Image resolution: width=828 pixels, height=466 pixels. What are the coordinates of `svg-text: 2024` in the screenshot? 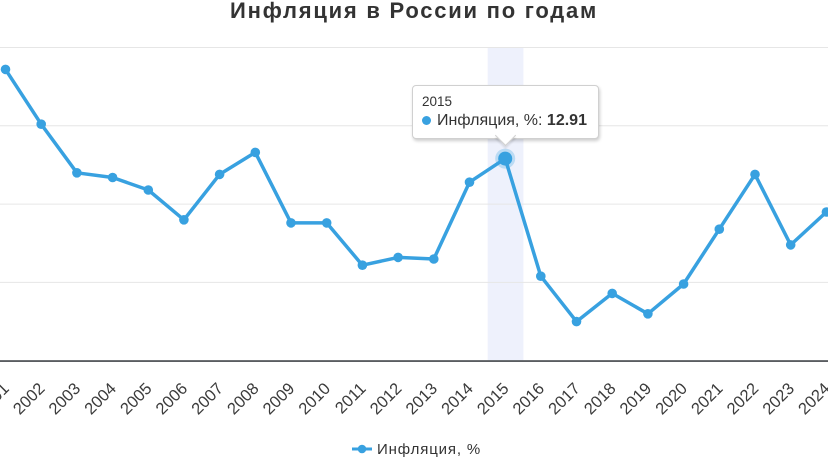 It's located at (811, 399).